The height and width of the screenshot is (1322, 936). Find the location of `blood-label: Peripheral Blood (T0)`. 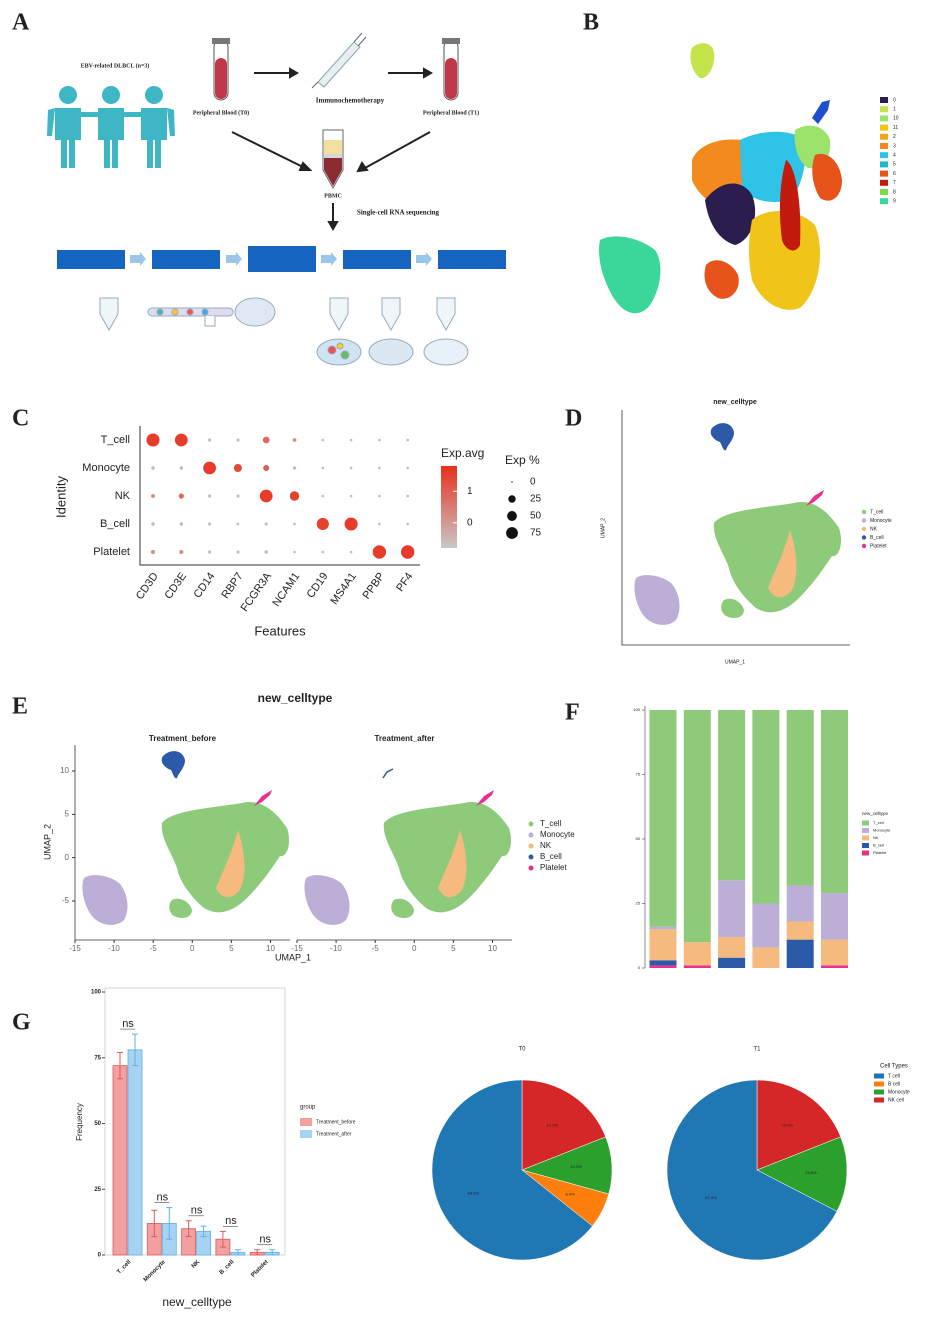

blood-label: Peripheral Blood (T0) is located at coordinates (221, 112).